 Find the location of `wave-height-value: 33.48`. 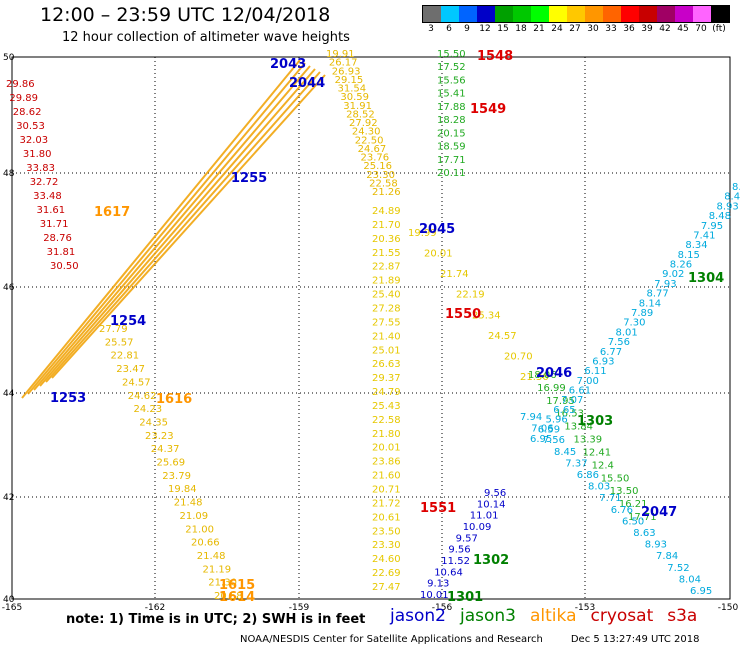

wave-height-value: 33.48 is located at coordinates (47, 196).